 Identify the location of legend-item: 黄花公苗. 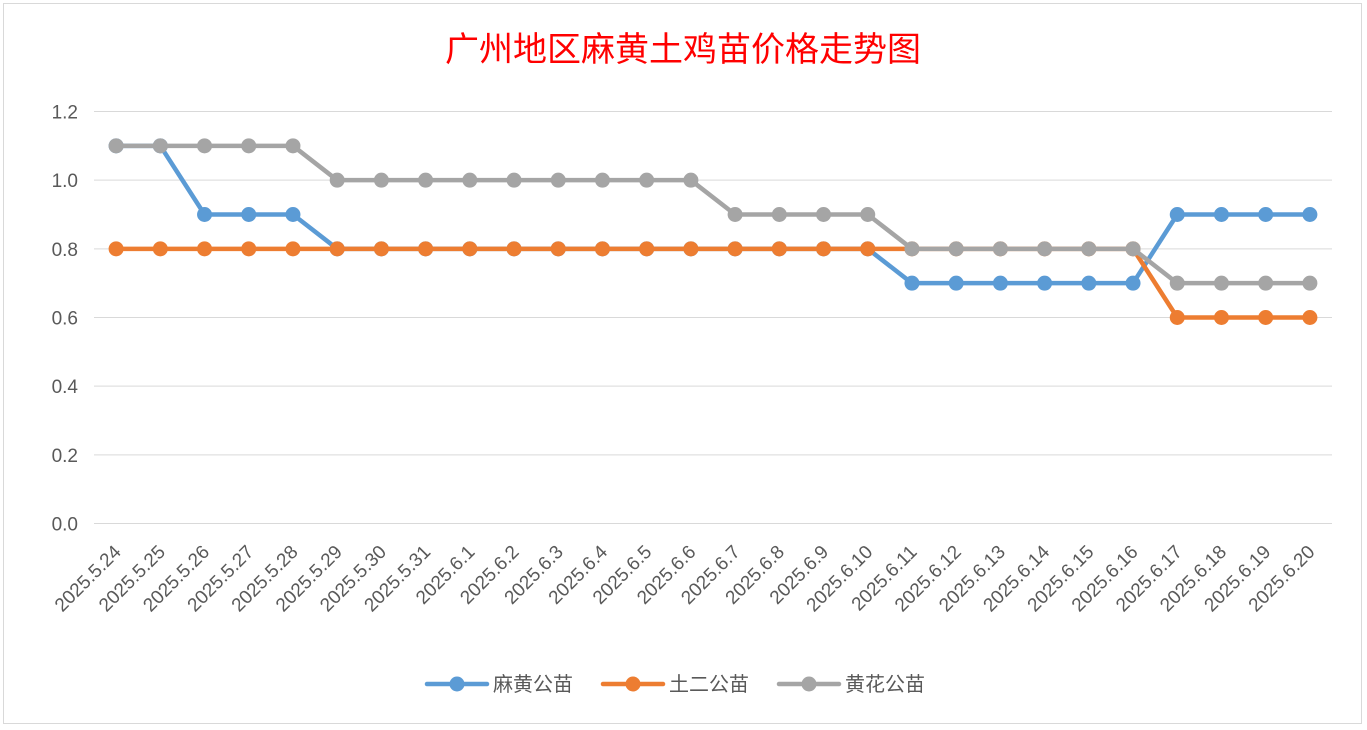
(850, 684).